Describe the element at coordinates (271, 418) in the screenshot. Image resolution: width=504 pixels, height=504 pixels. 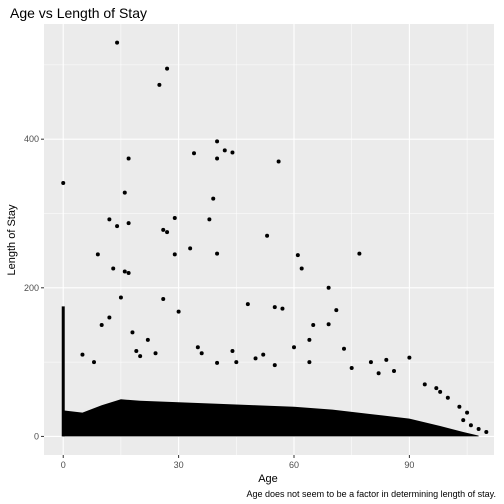
I see `dense-points-band` at that location.